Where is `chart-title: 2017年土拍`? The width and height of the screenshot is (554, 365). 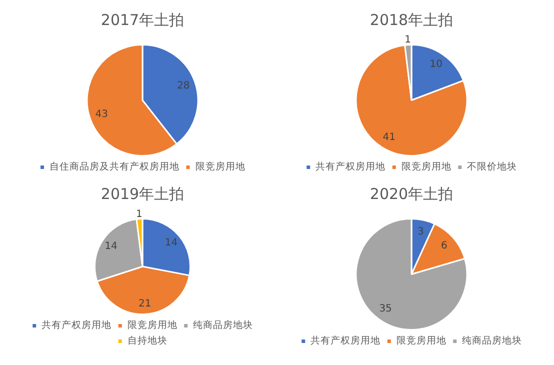
chart-title: 2017年土拍 is located at coordinates (142, 19).